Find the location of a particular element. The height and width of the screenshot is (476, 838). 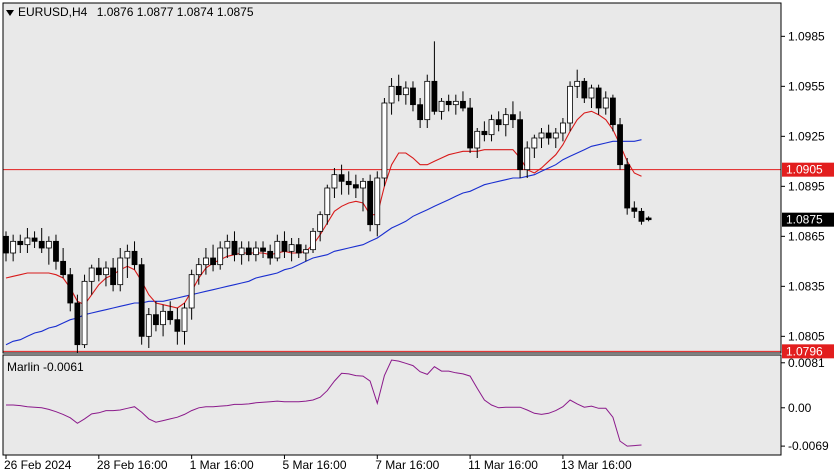

chart-title: EURUSD,H4 1.0876 1.0877 1.0874 1.0875 is located at coordinates (136, 12).